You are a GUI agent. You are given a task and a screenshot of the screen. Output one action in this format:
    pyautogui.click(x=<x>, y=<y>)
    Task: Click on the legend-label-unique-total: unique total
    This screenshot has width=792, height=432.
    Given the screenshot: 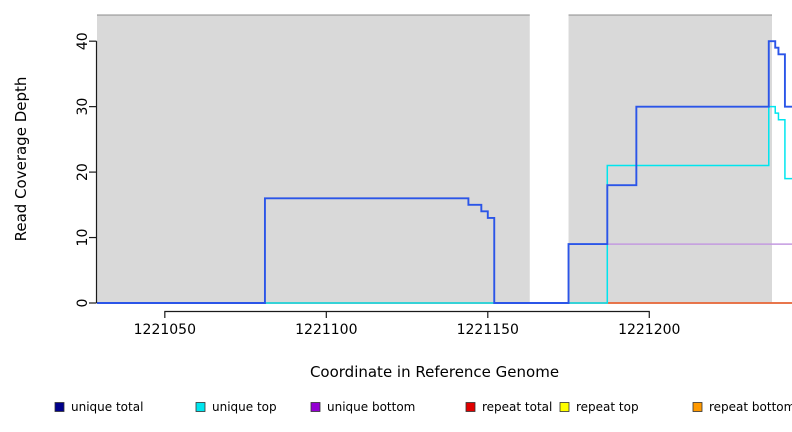 What is the action you would take?
    pyautogui.click(x=107, y=407)
    